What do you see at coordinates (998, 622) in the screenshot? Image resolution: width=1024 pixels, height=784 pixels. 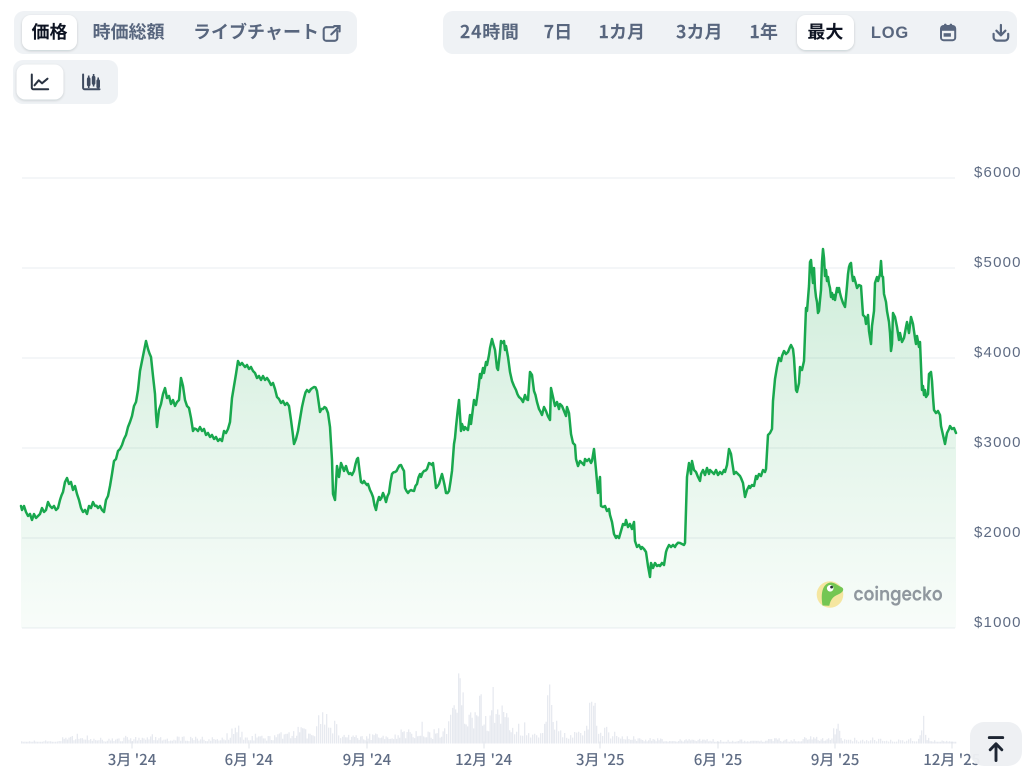 I see `svg-text: $1000` at bounding box center [998, 622].